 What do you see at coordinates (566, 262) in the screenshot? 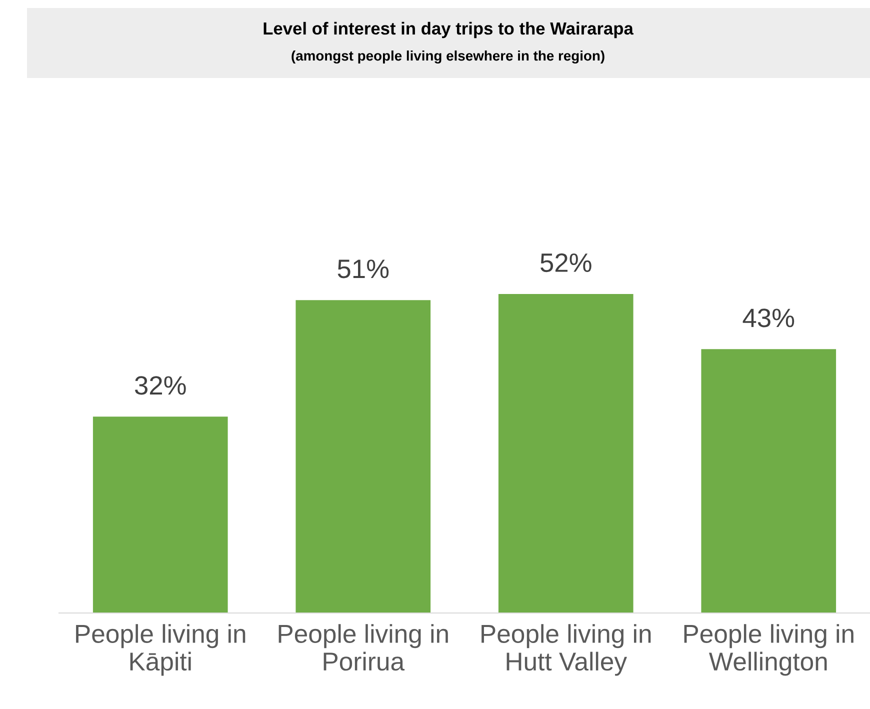
I see `data-label: 52%` at bounding box center [566, 262].